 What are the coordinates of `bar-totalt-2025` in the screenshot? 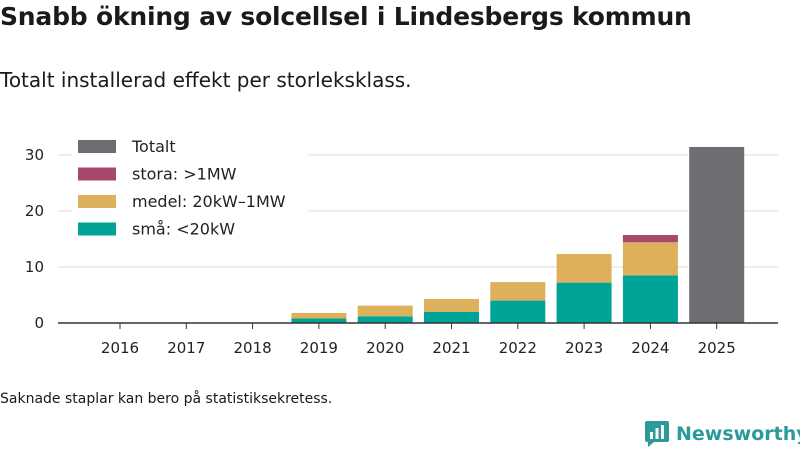 It's located at (717, 234).